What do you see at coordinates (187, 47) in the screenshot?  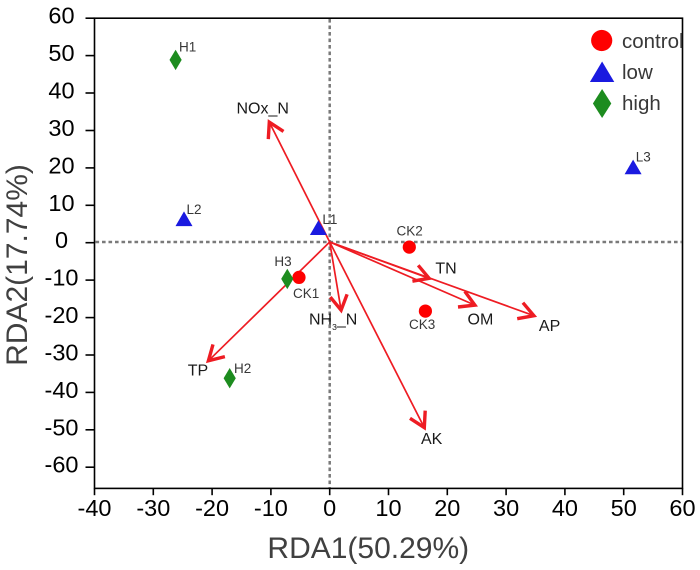 I see `svg-text: H1` at bounding box center [187, 47].